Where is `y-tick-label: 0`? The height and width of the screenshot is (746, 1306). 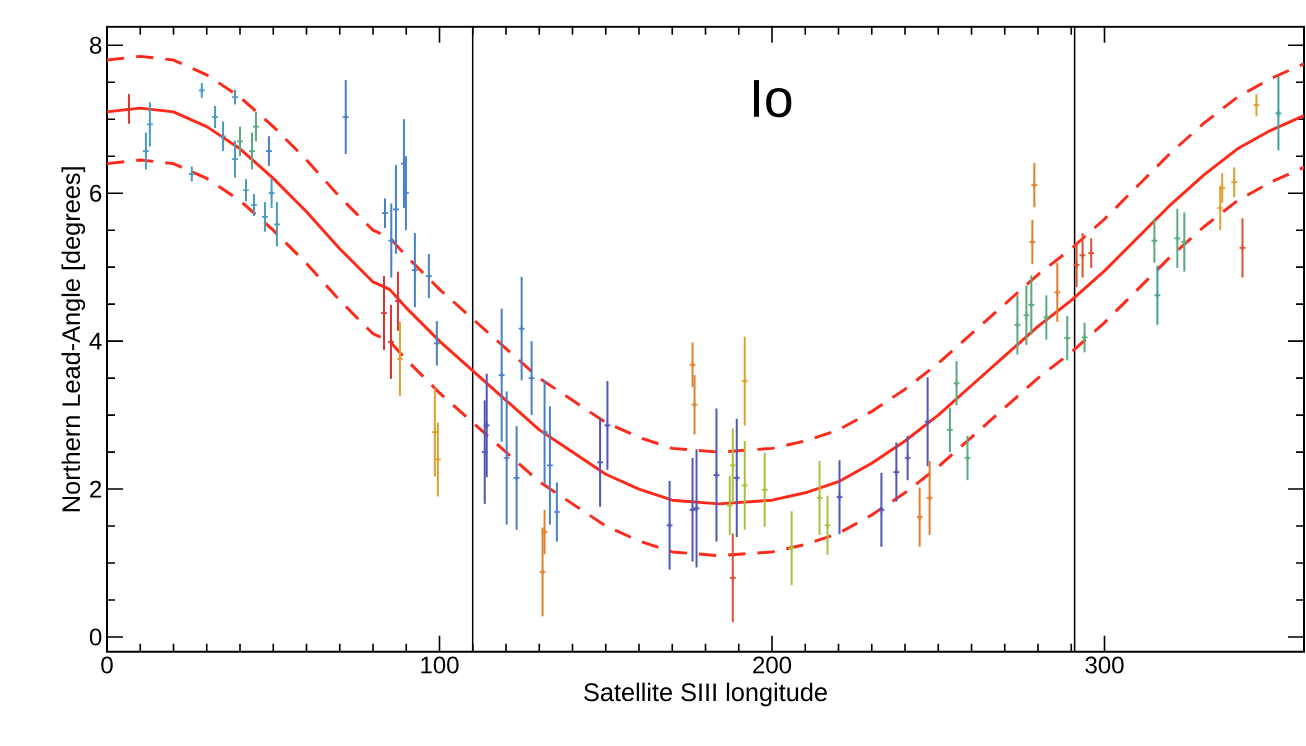 y-tick-label: 0 is located at coordinates (95, 637).